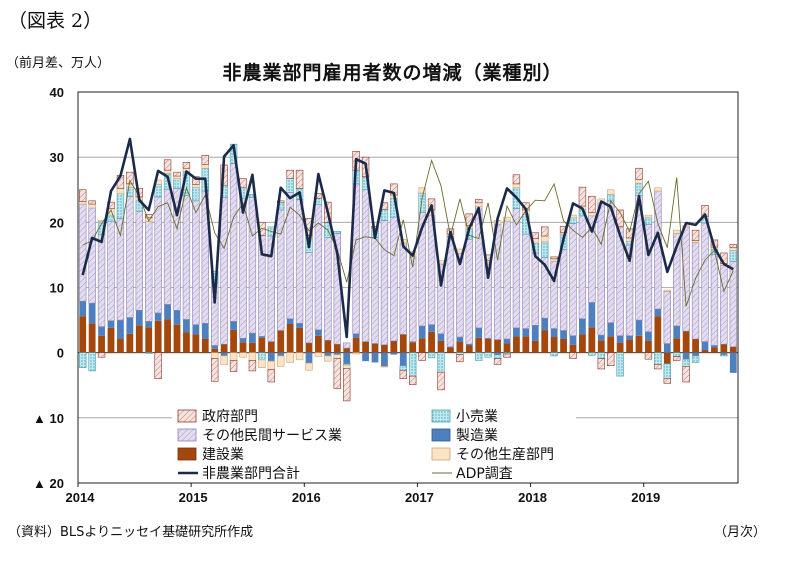 The image size is (785, 567). Describe the element at coordinates (251, 474) in the screenshot. I see `legend-label: 非農業部門合計` at that location.